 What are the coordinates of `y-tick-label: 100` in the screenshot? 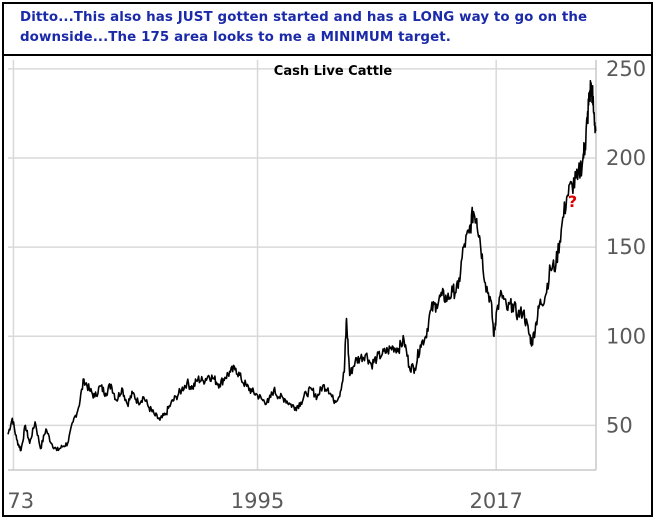 It's located at (626, 336).